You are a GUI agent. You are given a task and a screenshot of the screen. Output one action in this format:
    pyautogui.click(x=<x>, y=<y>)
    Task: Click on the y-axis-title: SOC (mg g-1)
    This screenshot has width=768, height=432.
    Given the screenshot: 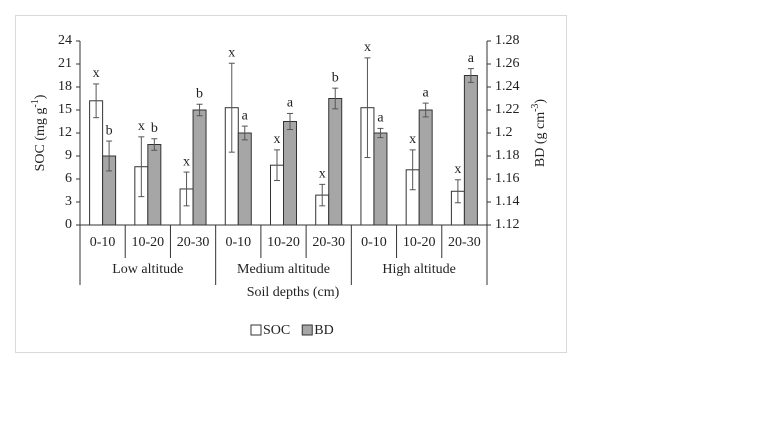 What is the action you would take?
    pyautogui.click(x=39, y=132)
    